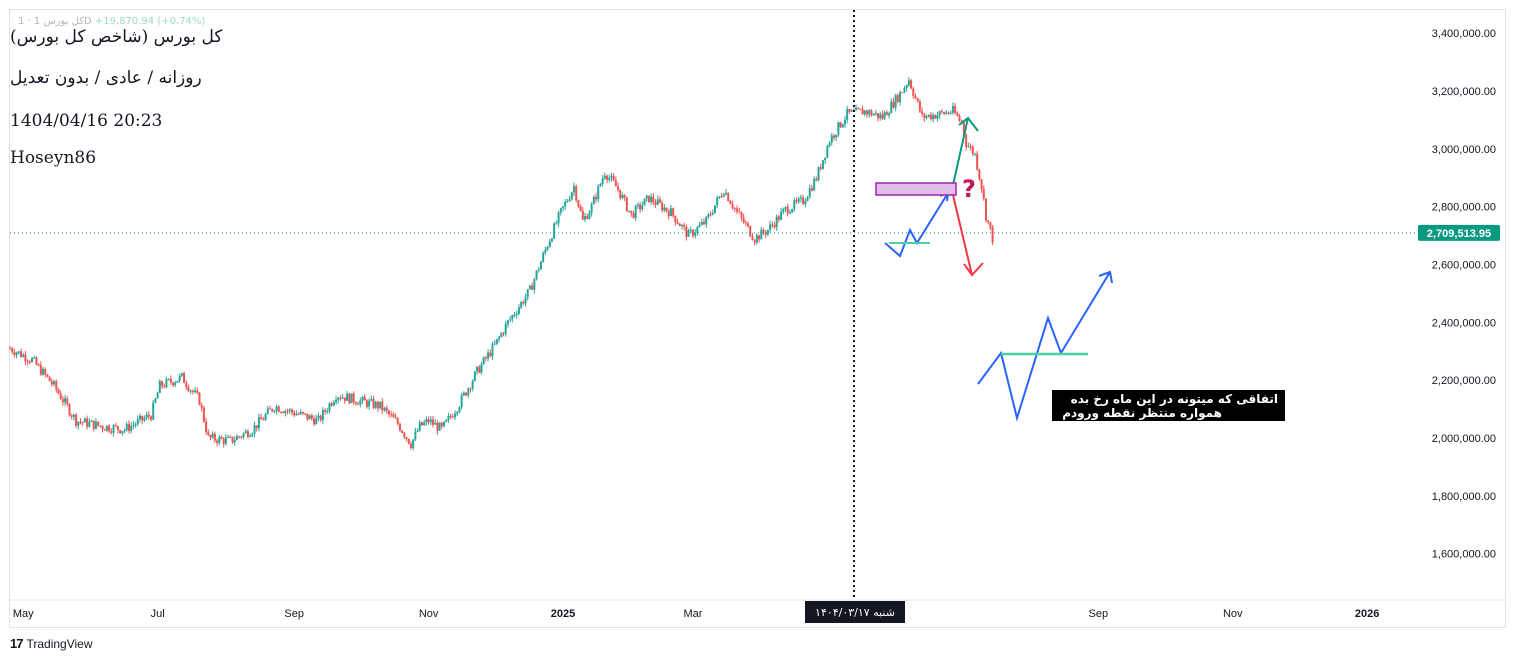  Describe the element at coordinates (51, 643) in the screenshot. I see `tradingview-footer: 17 TradingView` at that location.